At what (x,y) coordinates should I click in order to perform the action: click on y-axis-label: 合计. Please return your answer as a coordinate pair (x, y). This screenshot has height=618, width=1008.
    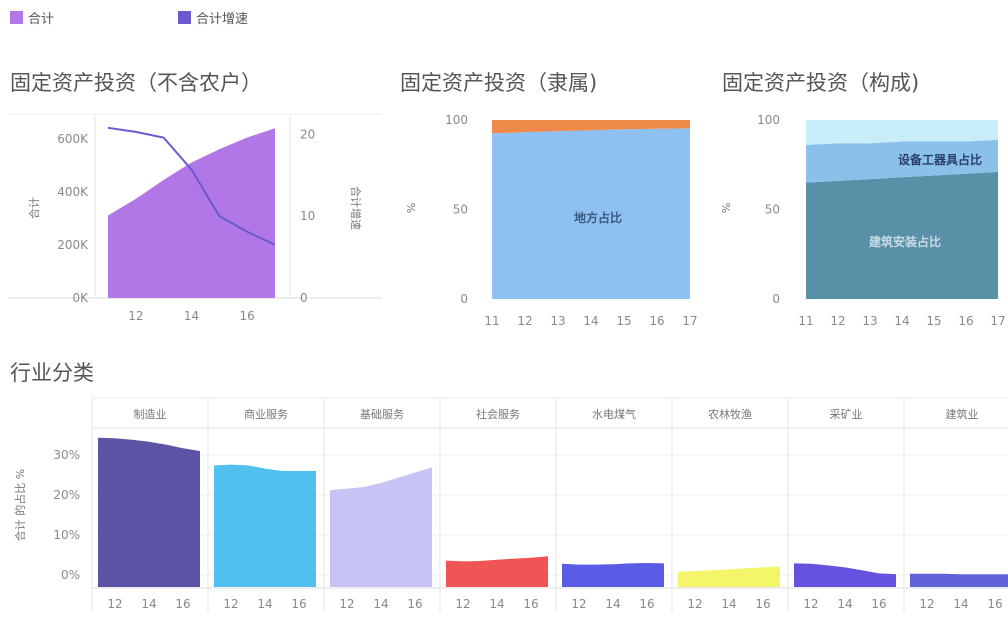
    Looking at the image, I should click on (34, 208).